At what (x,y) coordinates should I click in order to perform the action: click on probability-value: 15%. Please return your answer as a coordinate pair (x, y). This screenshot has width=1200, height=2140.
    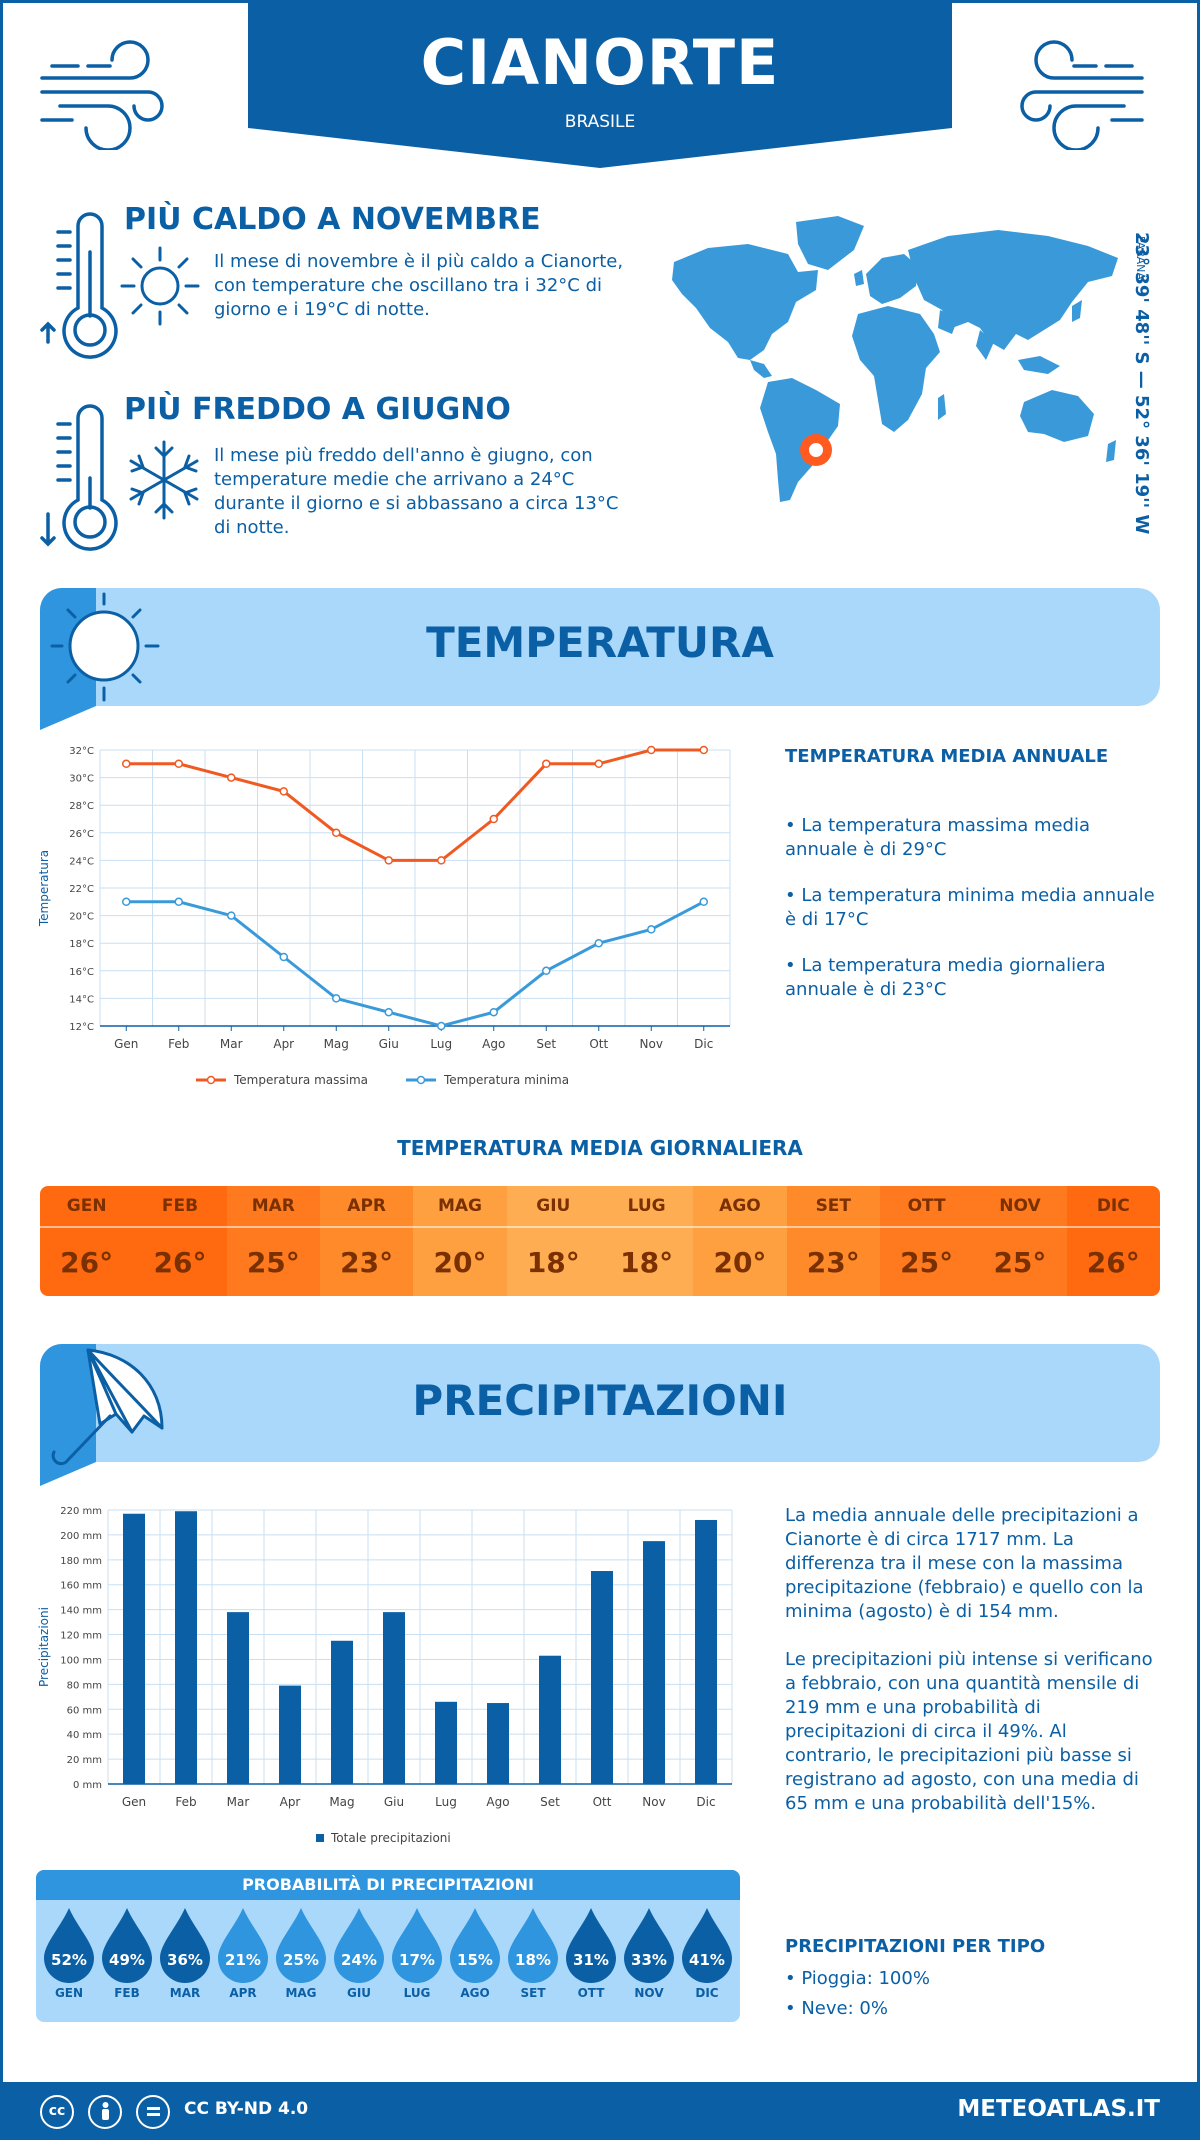
    Looking at the image, I should click on (475, 1960).